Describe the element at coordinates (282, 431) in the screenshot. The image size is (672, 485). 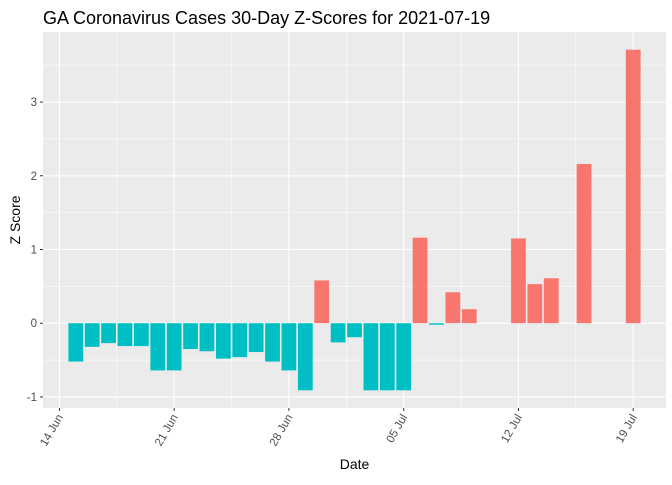
I see `x-tick-label: 28 Jun` at that location.